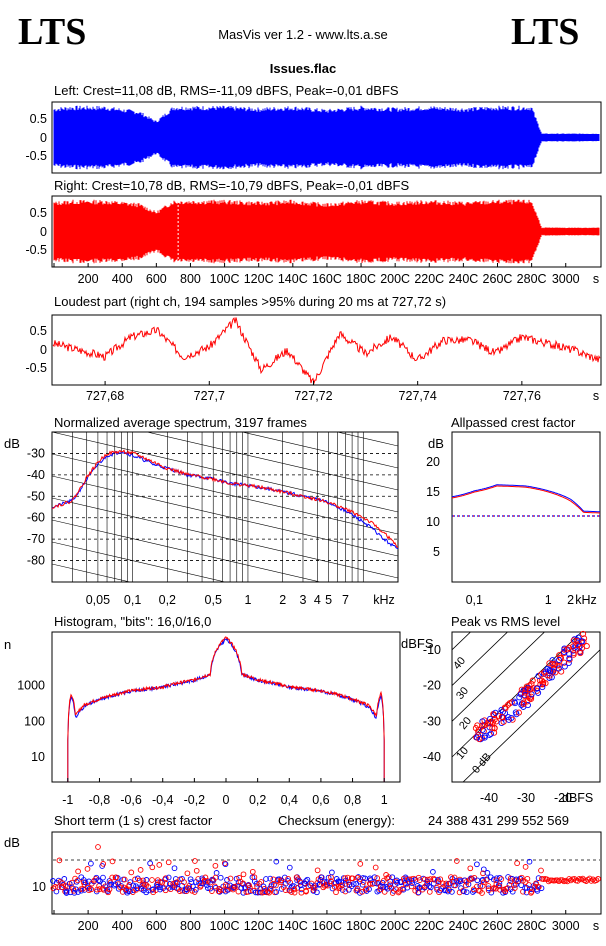 The height and width of the screenshot is (946, 606). Describe the element at coordinates (498, 279) in the screenshot. I see `xtick-label: 260C` at that location.